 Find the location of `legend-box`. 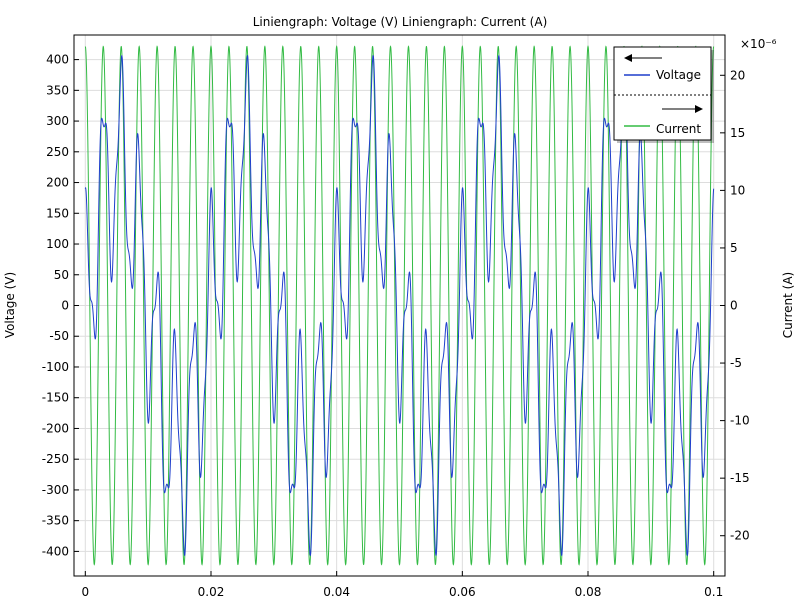

legend-box is located at coordinates (662, 93).